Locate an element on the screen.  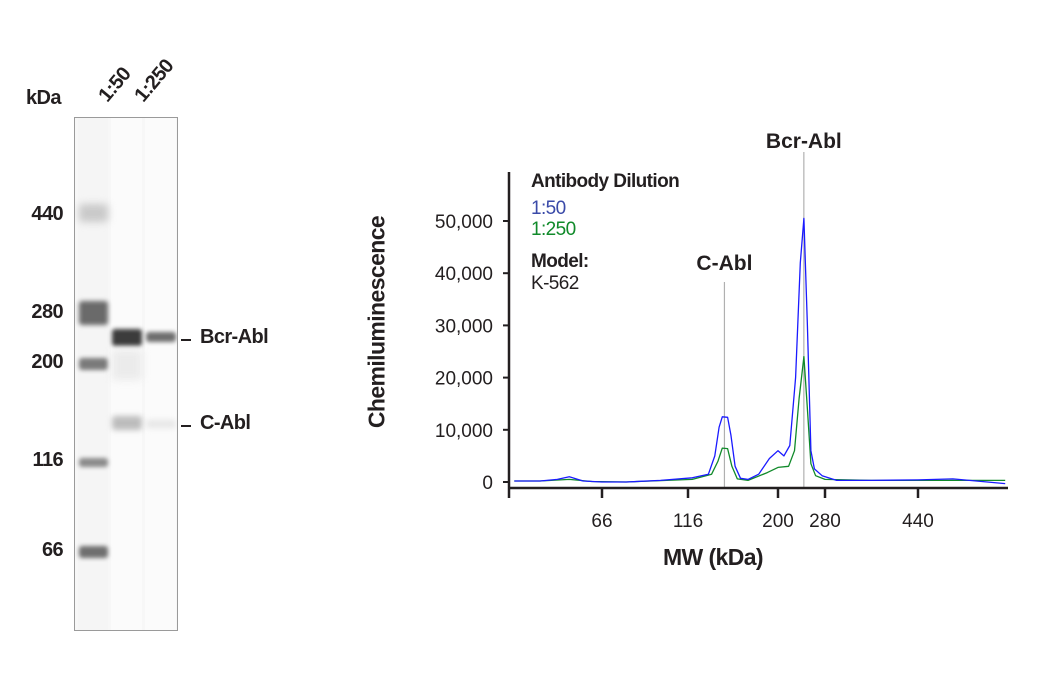
x-tick-label: 116 is located at coordinates (688, 521).